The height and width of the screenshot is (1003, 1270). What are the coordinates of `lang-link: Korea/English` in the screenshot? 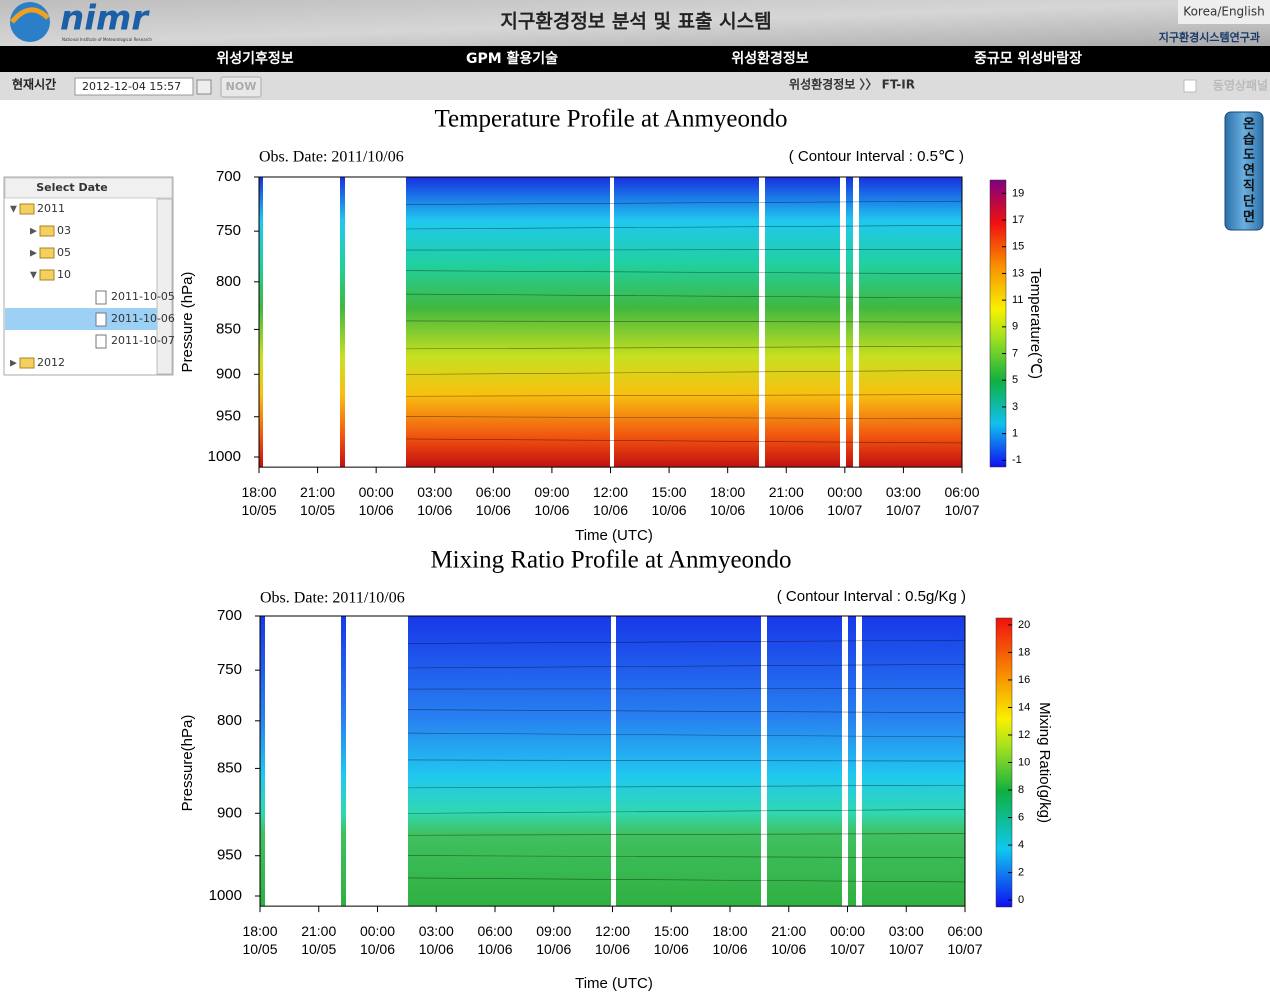 It's located at (1223, 12).